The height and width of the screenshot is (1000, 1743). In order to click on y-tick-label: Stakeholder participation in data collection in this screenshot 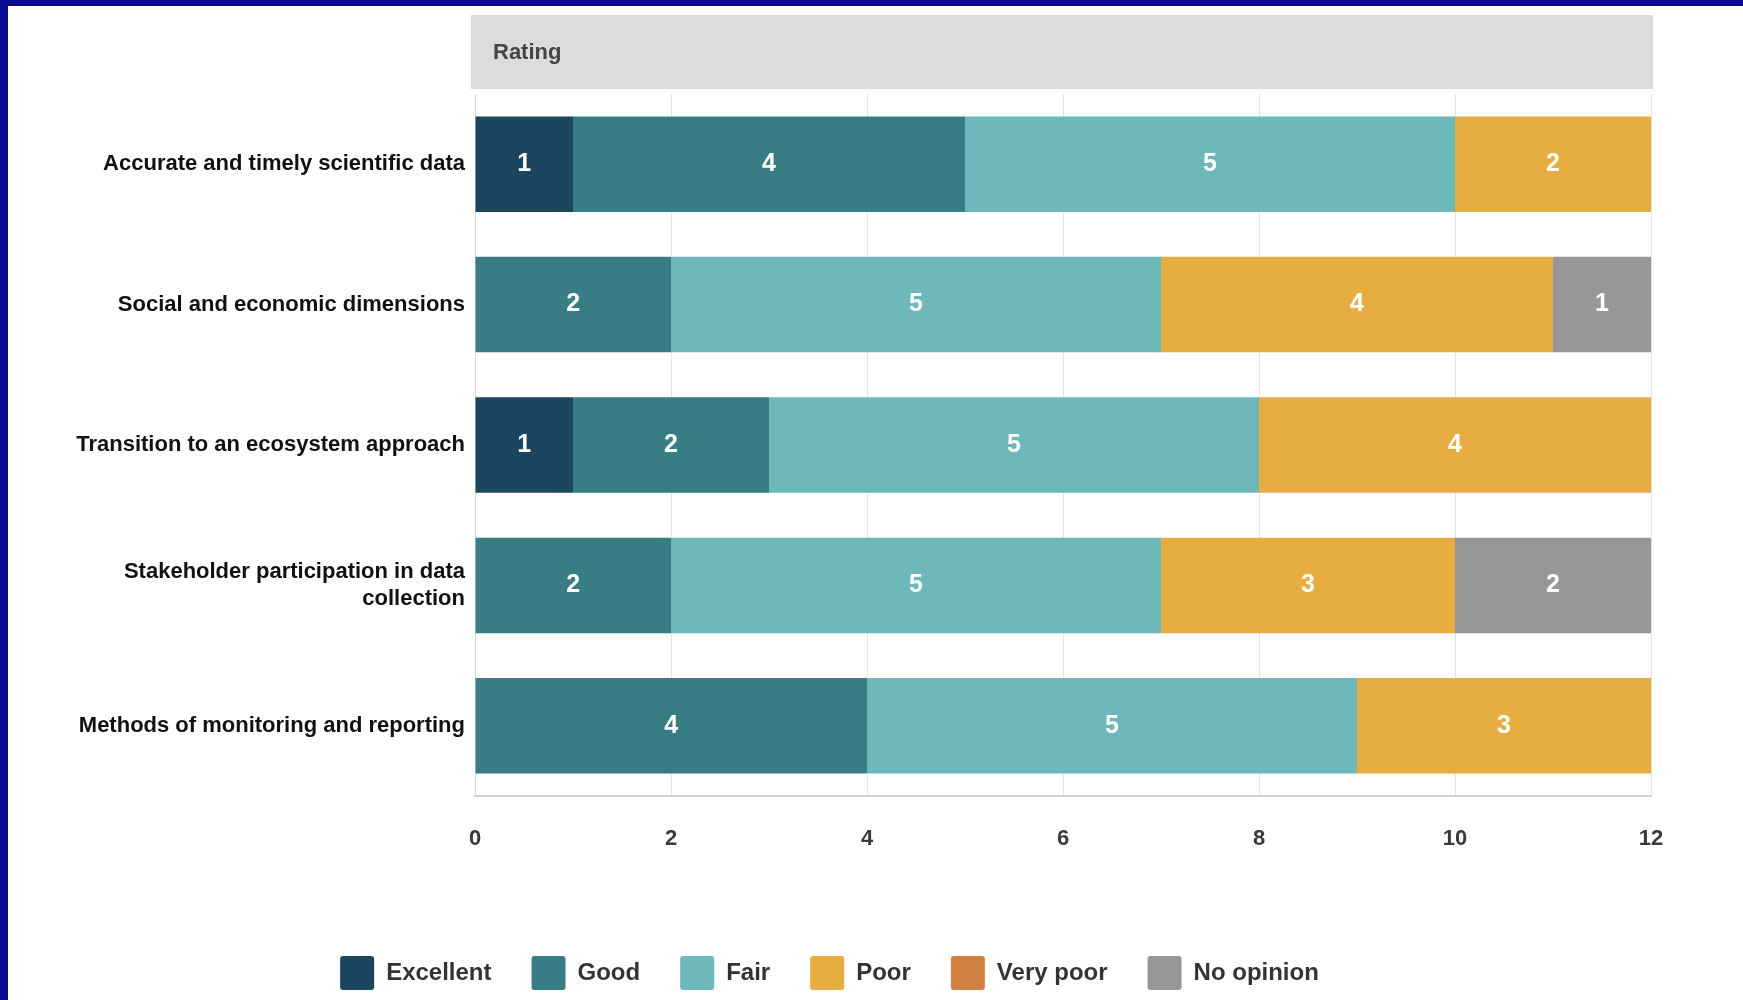, I will do `click(294, 584)`.